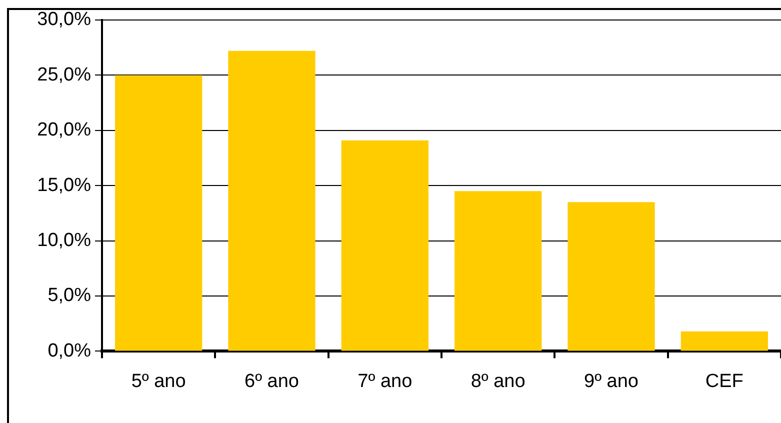  What do you see at coordinates (64, 75) in the screenshot?
I see `y-tick-label: 25,0%` at bounding box center [64, 75].